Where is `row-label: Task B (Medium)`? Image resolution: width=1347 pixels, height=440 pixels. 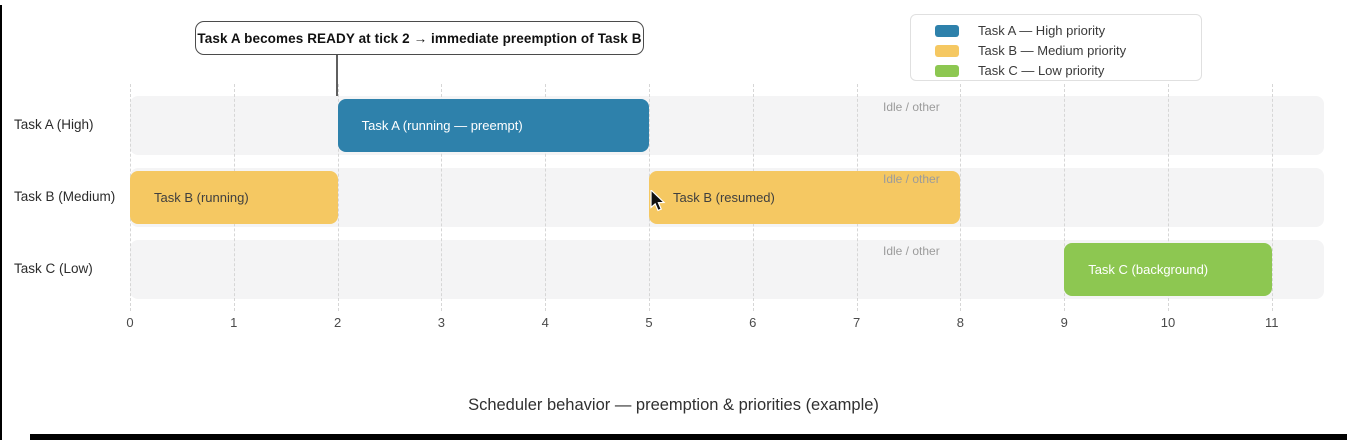
row-label: Task B (Medium) is located at coordinates (65, 196).